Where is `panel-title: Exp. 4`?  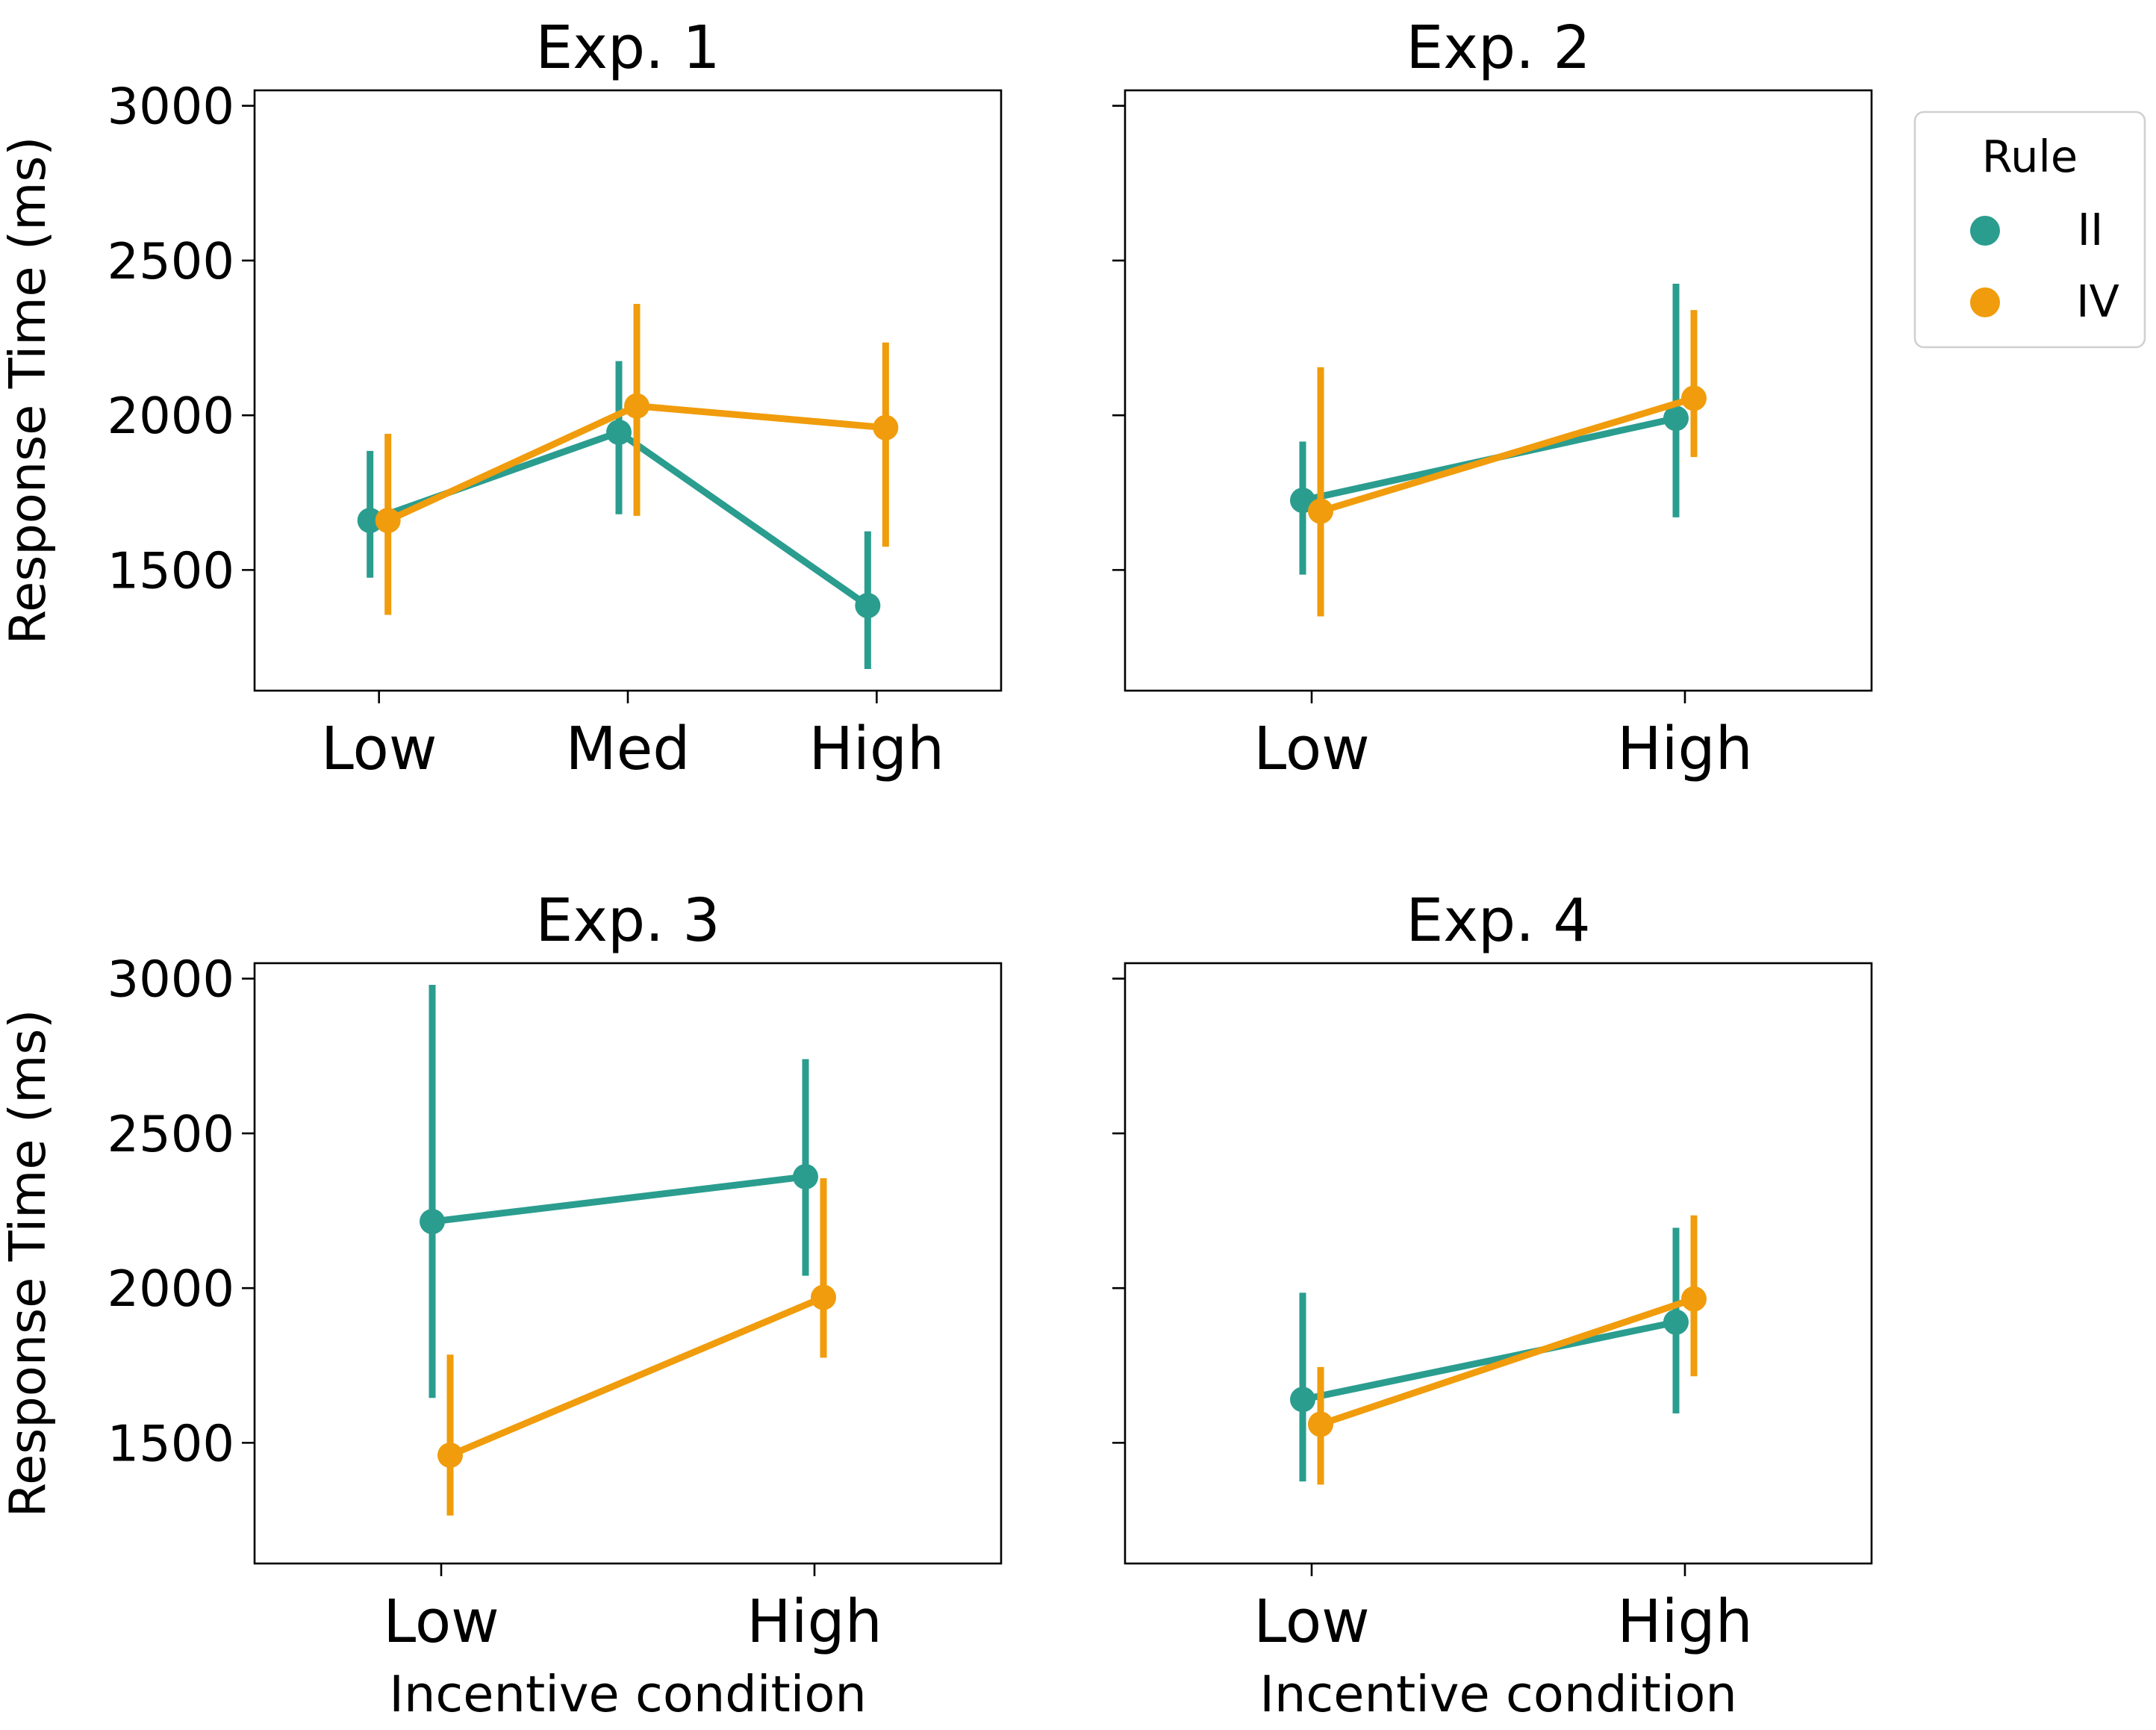 panel-title: Exp. 4 is located at coordinates (1498, 920).